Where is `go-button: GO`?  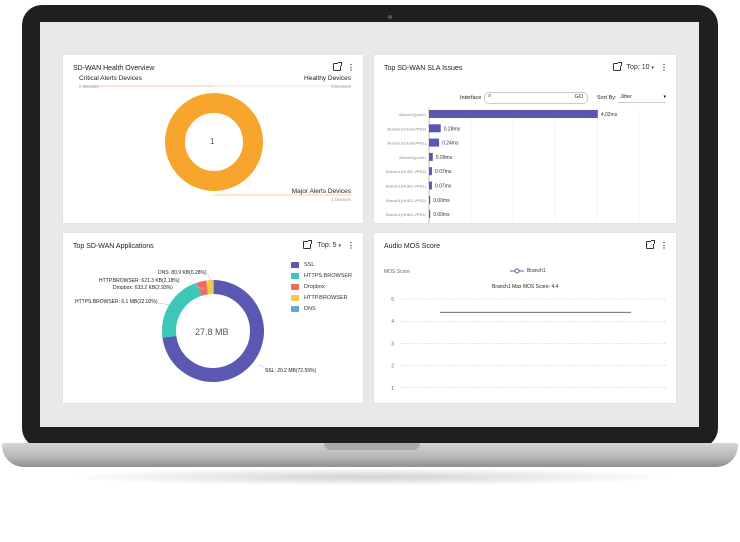
go-button: GO is located at coordinates (578, 97).